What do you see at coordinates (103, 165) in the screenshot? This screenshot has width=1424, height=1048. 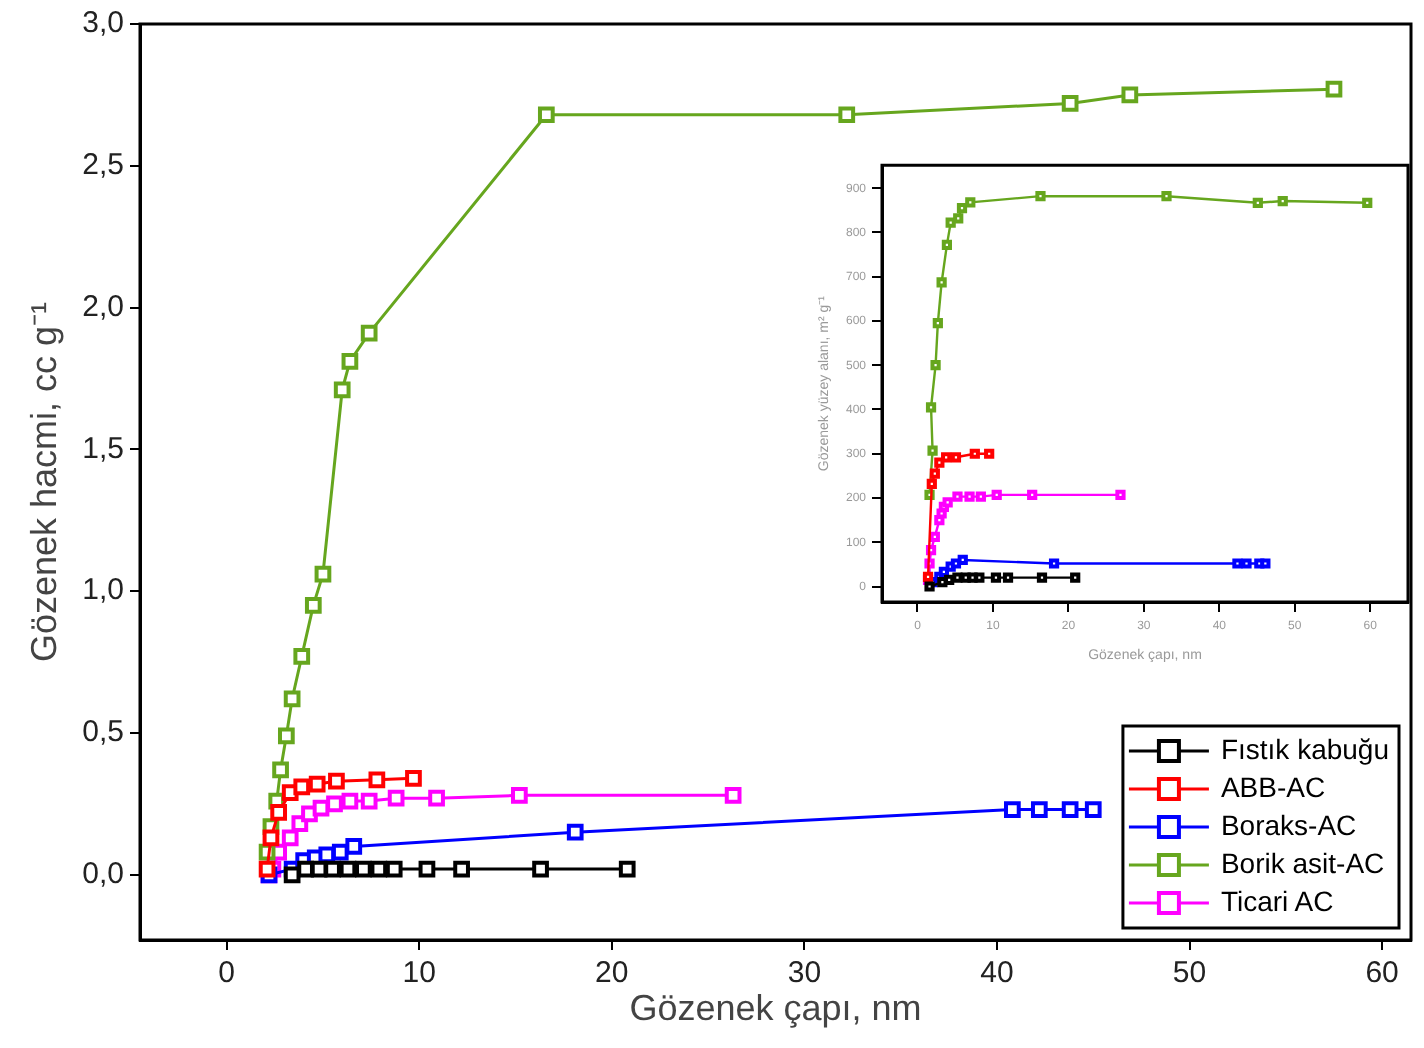 I see `y-tick-label: 2,5` at bounding box center [103, 165].